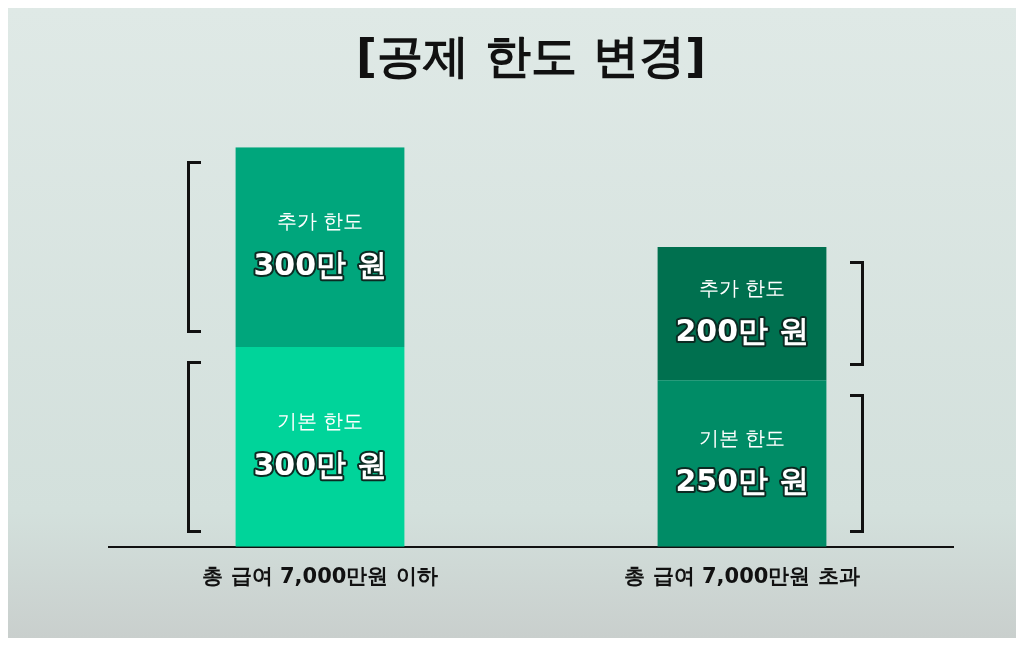 This screenshot has width=1024, height=646. I want to click on data-label: 200만 원, so click(742, 331).